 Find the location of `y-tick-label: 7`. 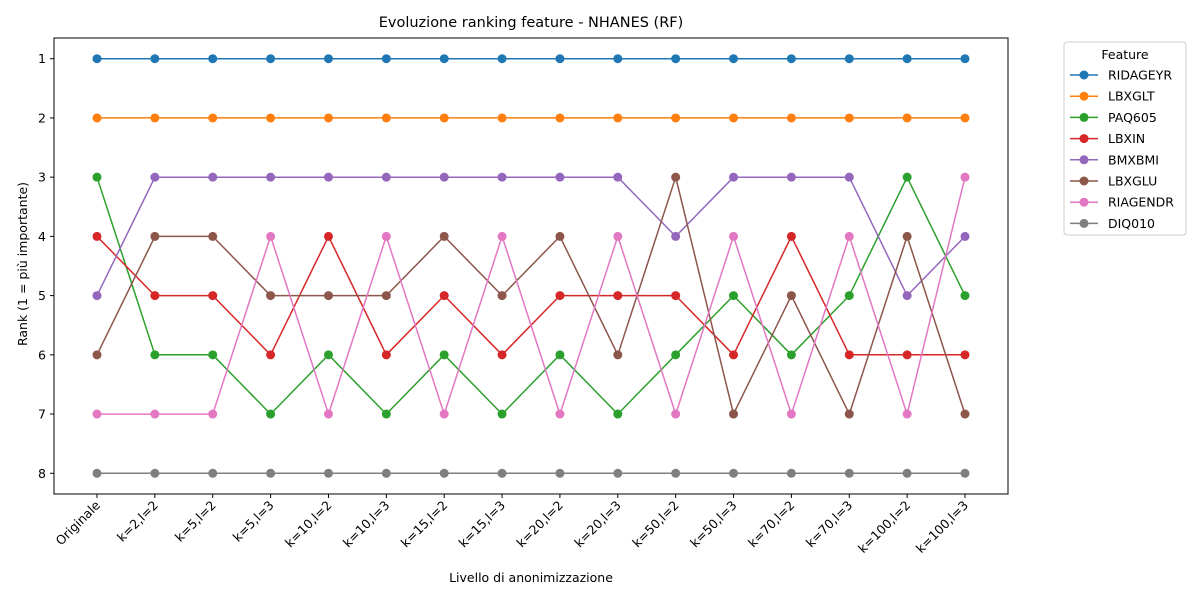

y-tick-label: 7 is located at coordinates (42, 414).